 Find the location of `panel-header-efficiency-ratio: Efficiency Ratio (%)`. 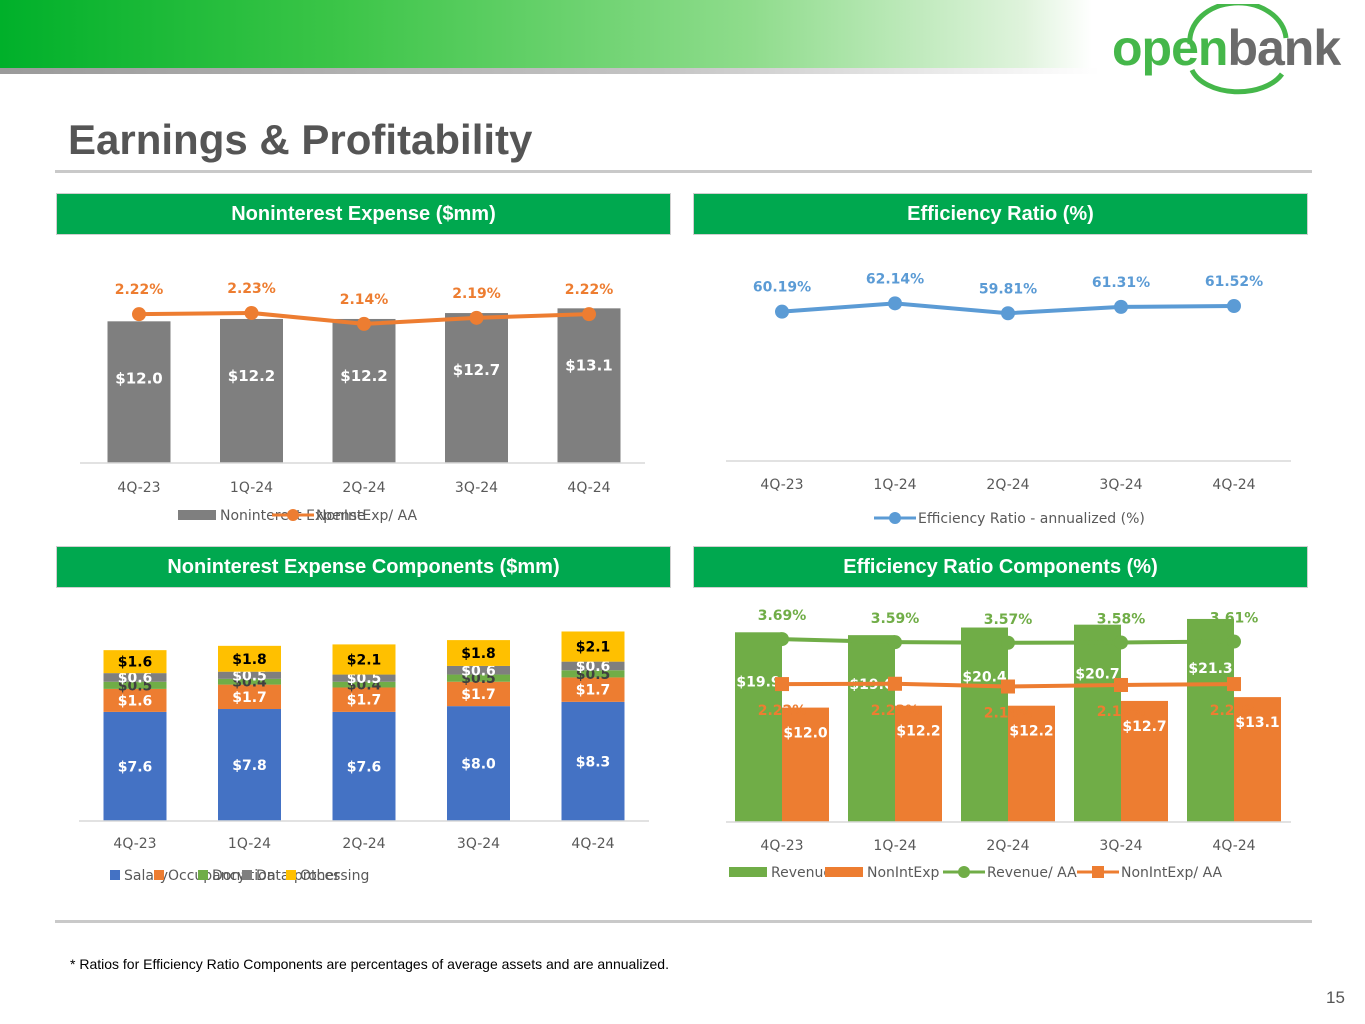

panel-header-efficiency-ratio: Efficiency Ratio (%) is located at coordinates (1000, 214).